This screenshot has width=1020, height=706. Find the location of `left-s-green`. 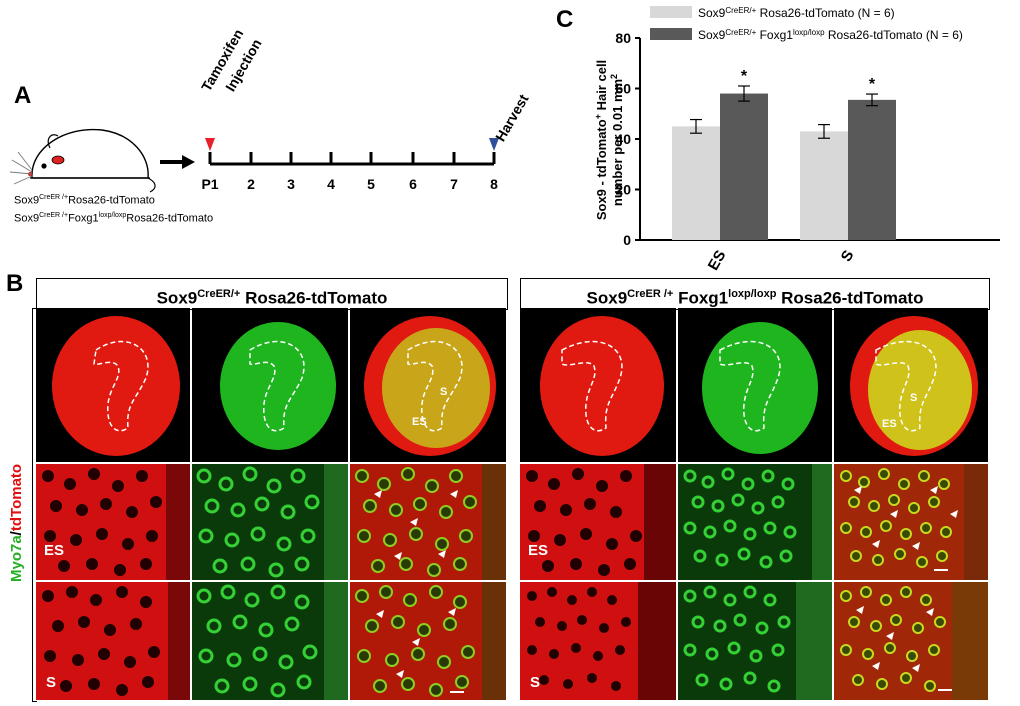

left-s-green is located at coordinates (270, 641).